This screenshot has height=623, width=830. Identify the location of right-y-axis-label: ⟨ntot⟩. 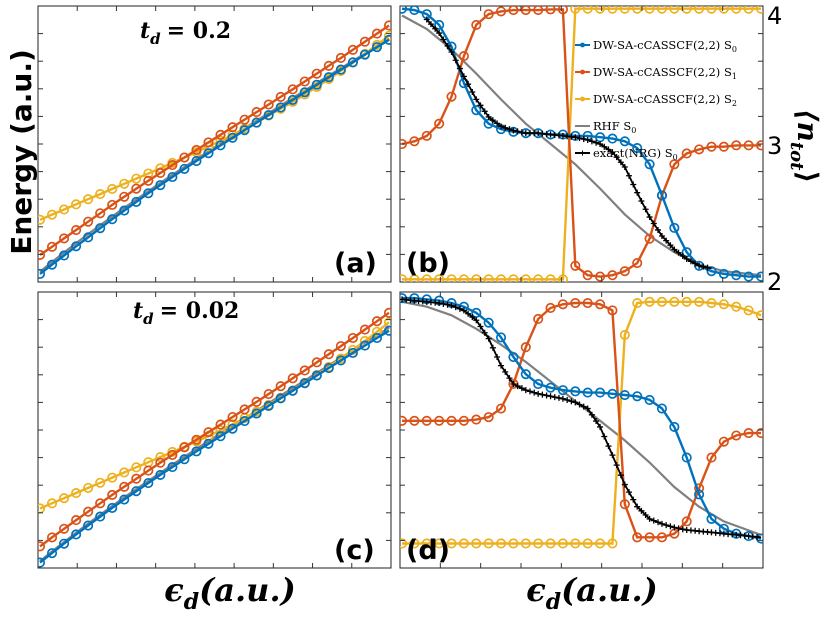
(805, 146).